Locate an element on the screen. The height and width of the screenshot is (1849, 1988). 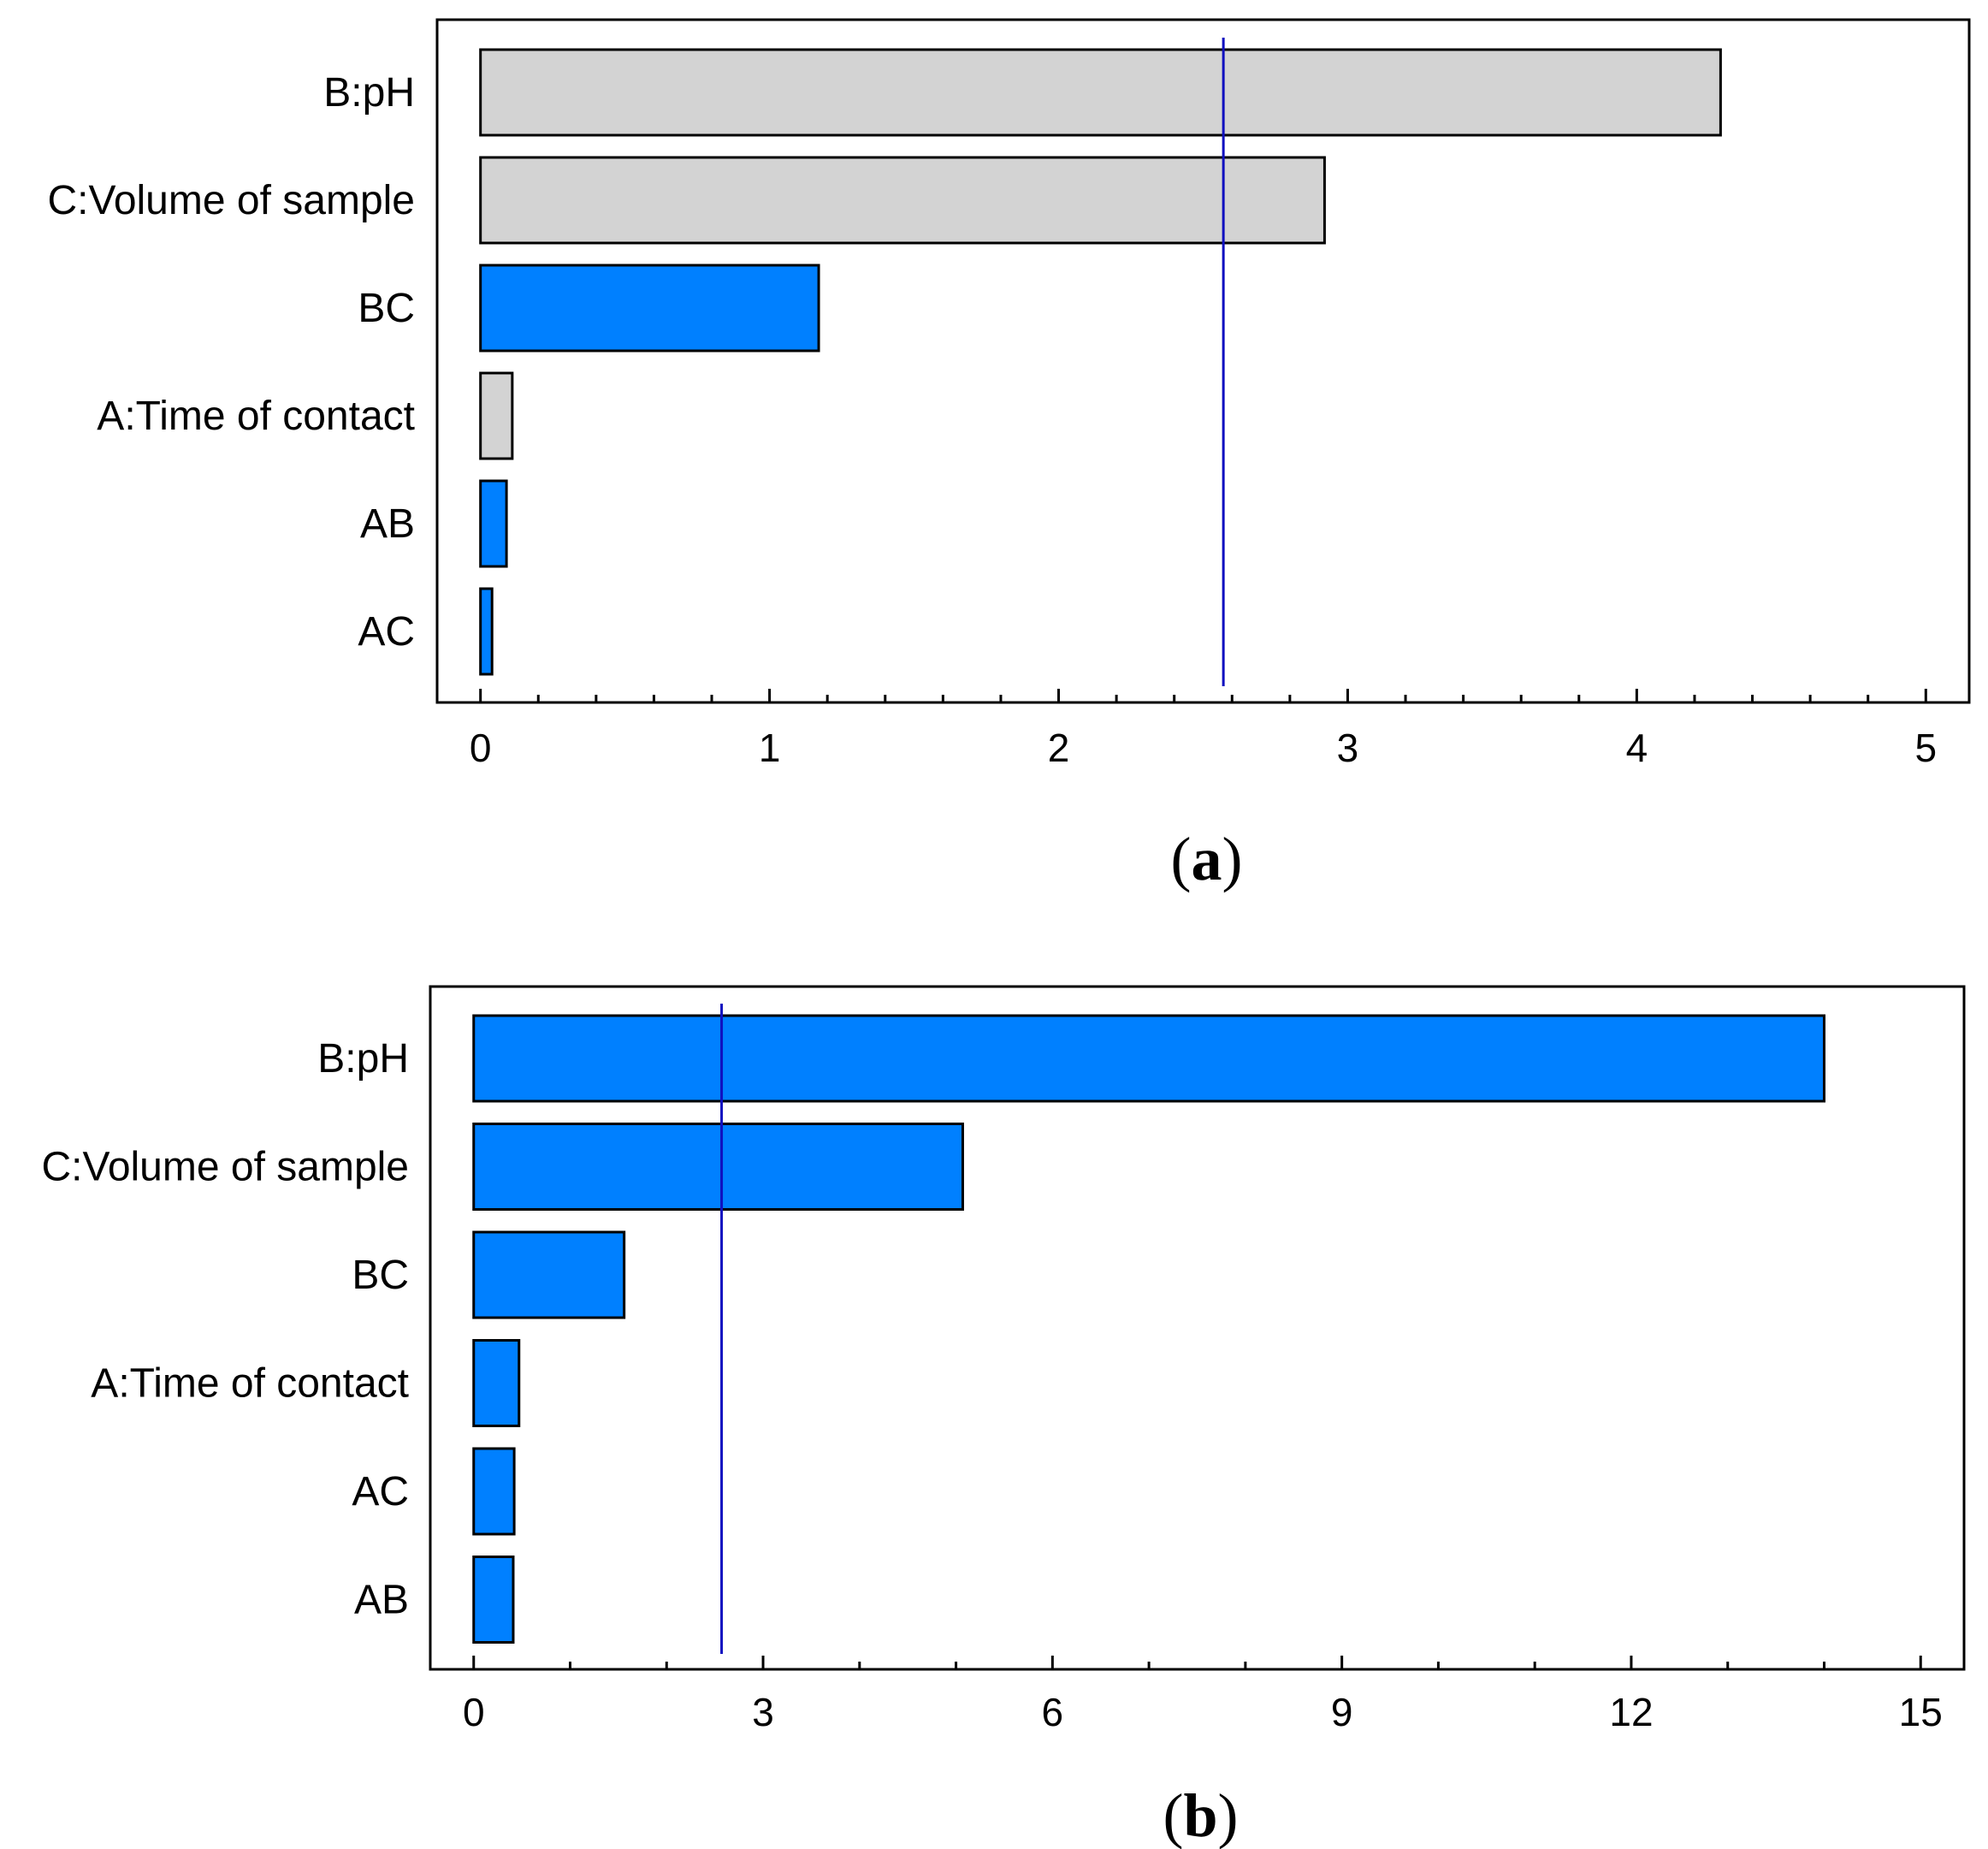
x-tick-label: 9 is located at coordinates (1342, 1712).